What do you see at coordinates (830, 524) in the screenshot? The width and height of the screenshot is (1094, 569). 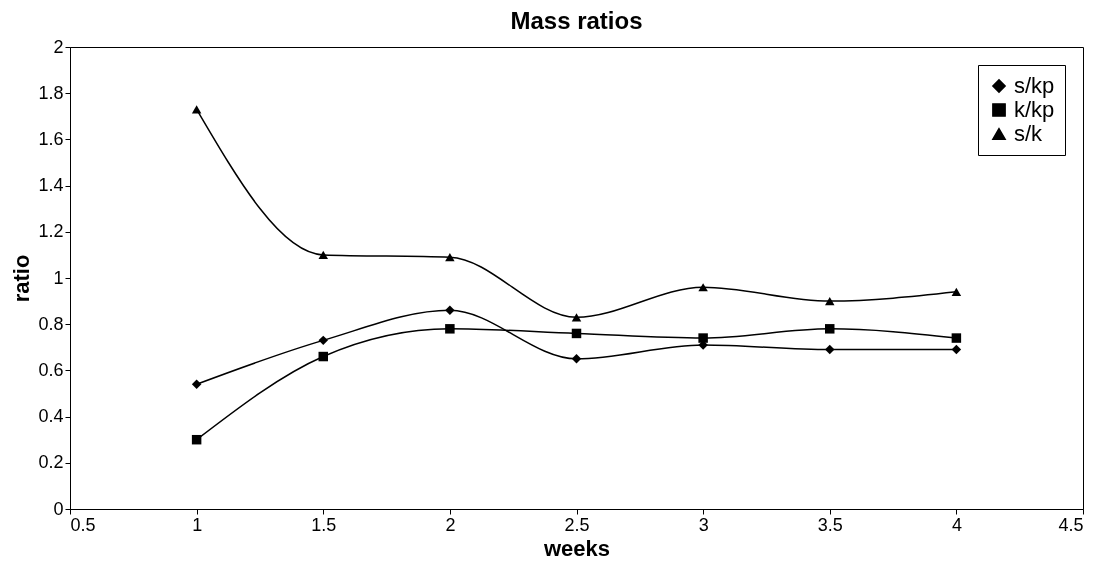 I see `x-tick-label: 3.5` at bounding box center [830, 524].